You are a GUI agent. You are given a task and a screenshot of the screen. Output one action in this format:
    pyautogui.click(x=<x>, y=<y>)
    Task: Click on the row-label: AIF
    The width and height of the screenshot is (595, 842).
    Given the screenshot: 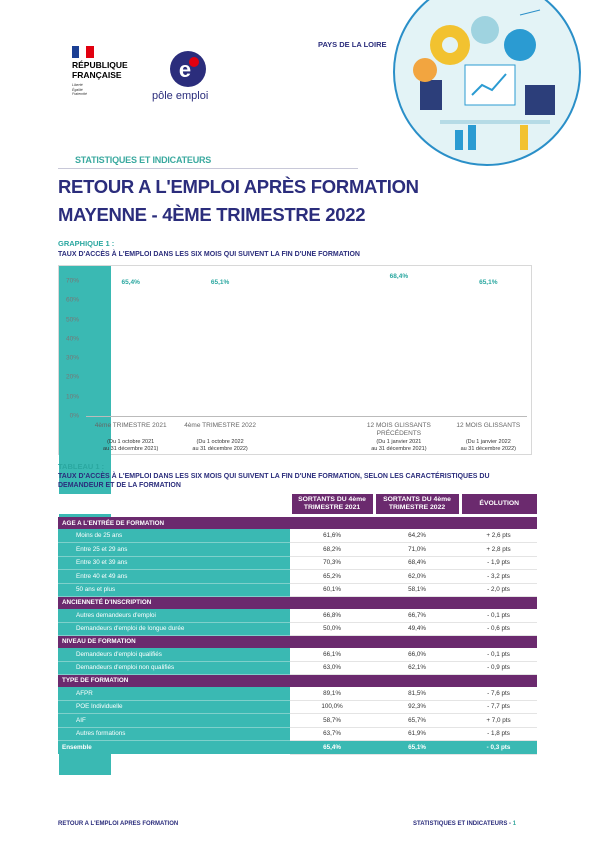 What is the action you would take?
    pyautogui.click(x=174, y=720)
    